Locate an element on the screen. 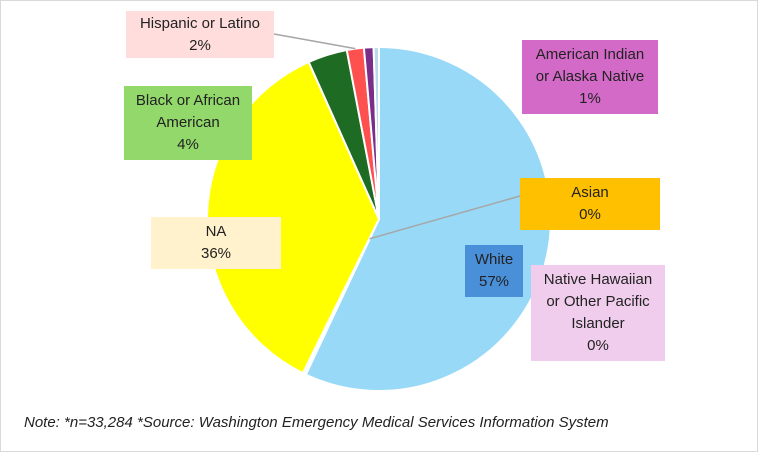 The image size is (758, 452). data-label-line: Asian is located at coordinates (590, 192).